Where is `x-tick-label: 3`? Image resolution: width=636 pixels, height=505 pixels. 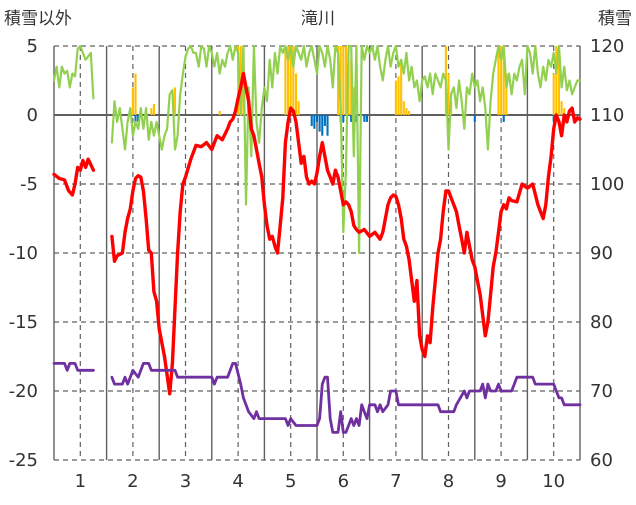 x-tick-label: 3 is located at coordinates (185, 481).